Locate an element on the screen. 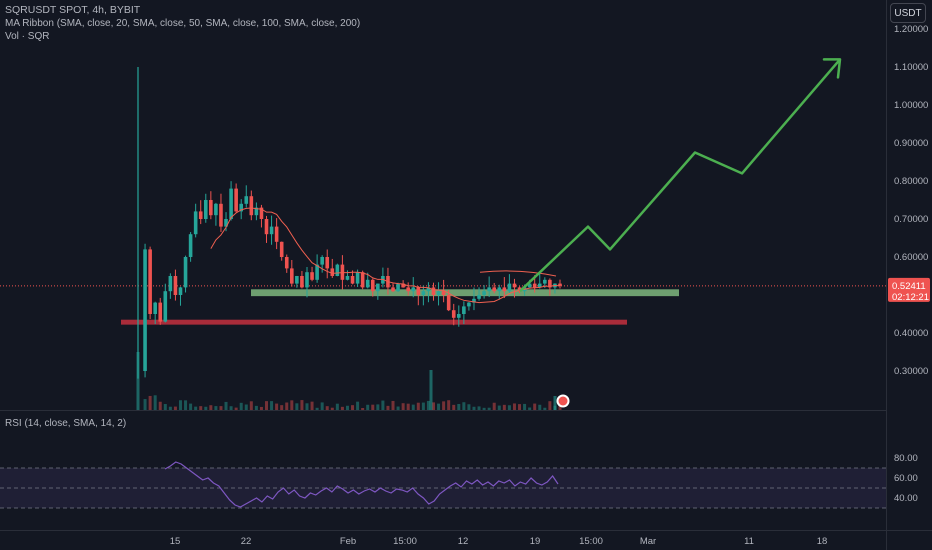 This screenshot has width=932, height=550. time-tick-label: 22 is located at coordinates (246, 541).